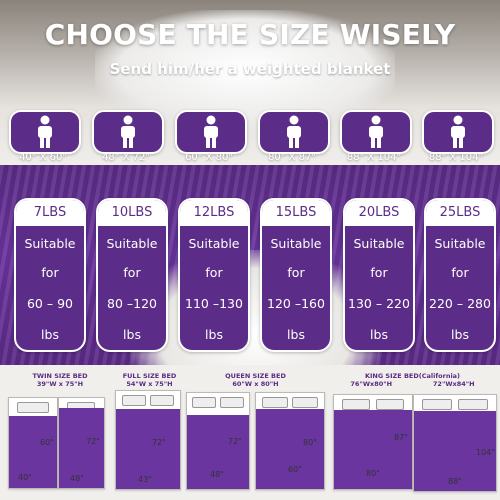  I want to click on weight-range: 60 – 90, so click(49, 303).